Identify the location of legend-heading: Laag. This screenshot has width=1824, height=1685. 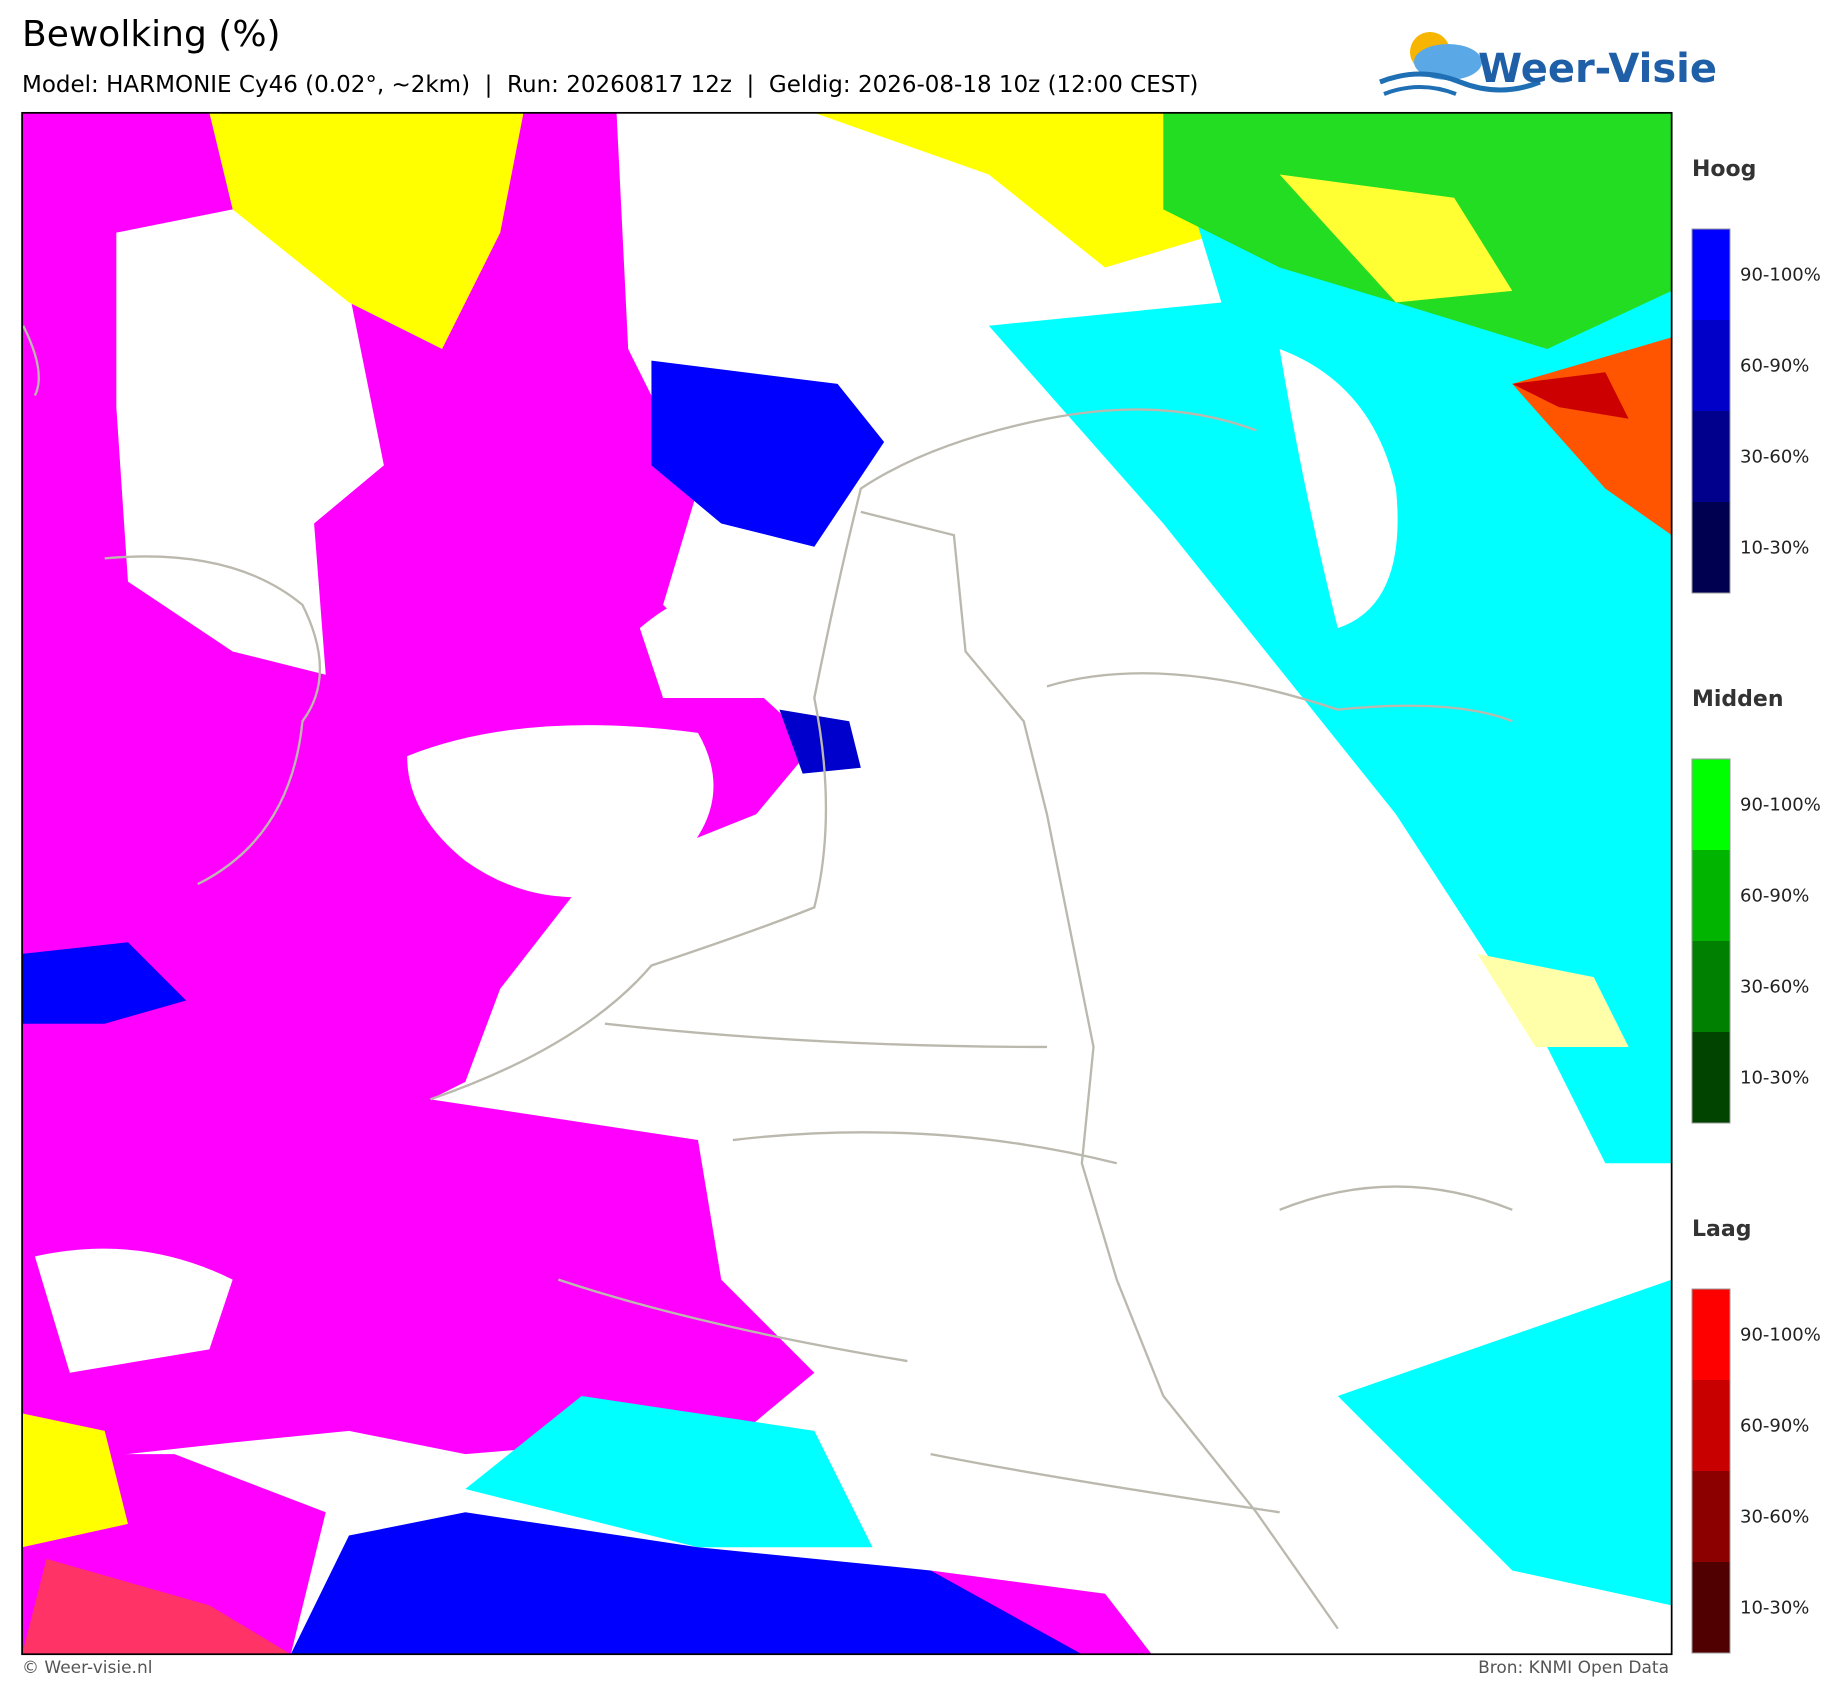
(1721, 1229).